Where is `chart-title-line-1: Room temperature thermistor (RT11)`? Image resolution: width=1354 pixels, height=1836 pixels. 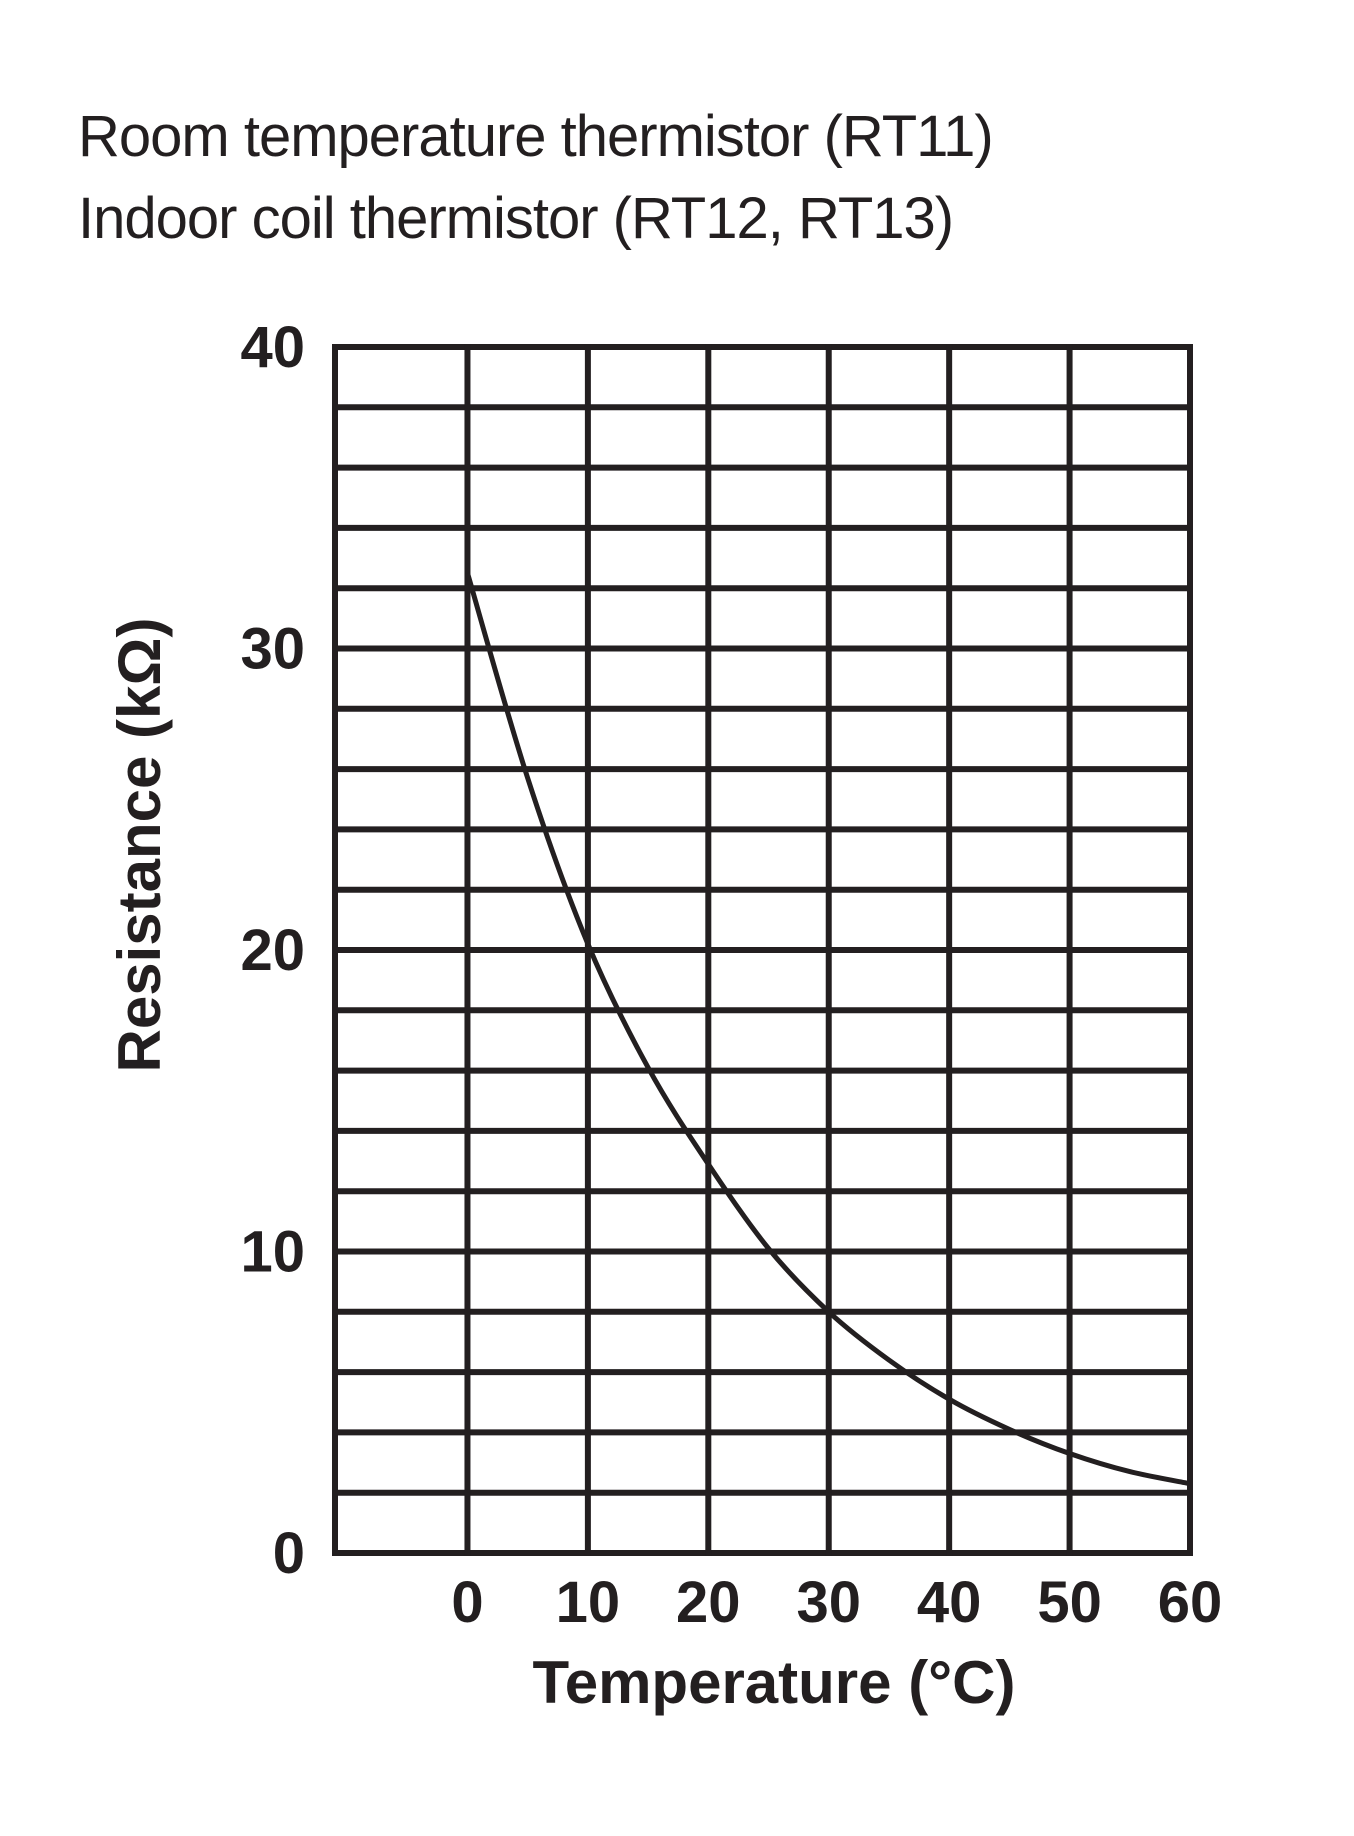
chart-title-line-1: Room temperature thermistor (RT11) is located at coordinates (536, 136).